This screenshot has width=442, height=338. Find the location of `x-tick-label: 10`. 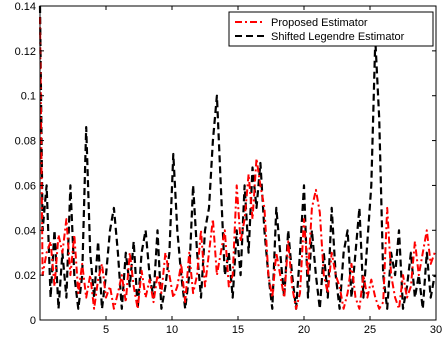

x-tick-label: 10 is located at coordinates (172, 330).